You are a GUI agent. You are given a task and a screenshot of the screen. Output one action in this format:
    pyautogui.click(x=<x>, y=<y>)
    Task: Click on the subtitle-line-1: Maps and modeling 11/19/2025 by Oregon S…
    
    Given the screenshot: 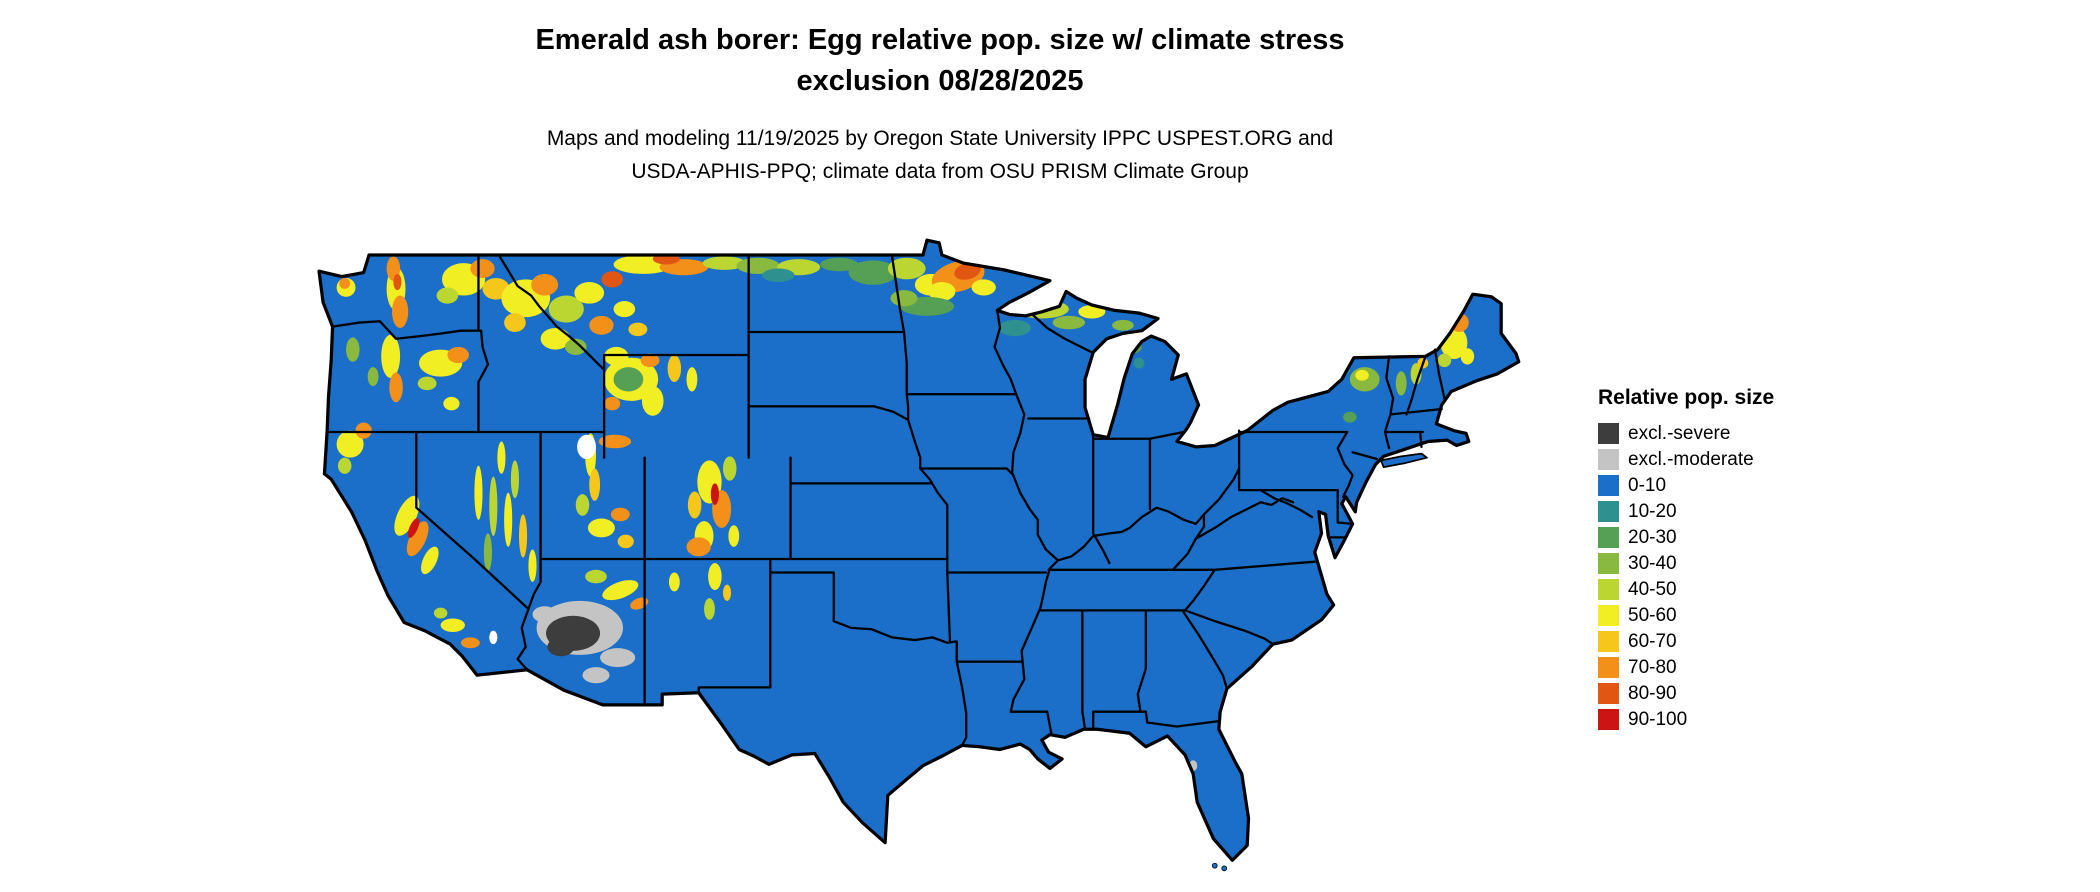 What is the action you would take?
    pyautogui.click(x=940, y=139)
    